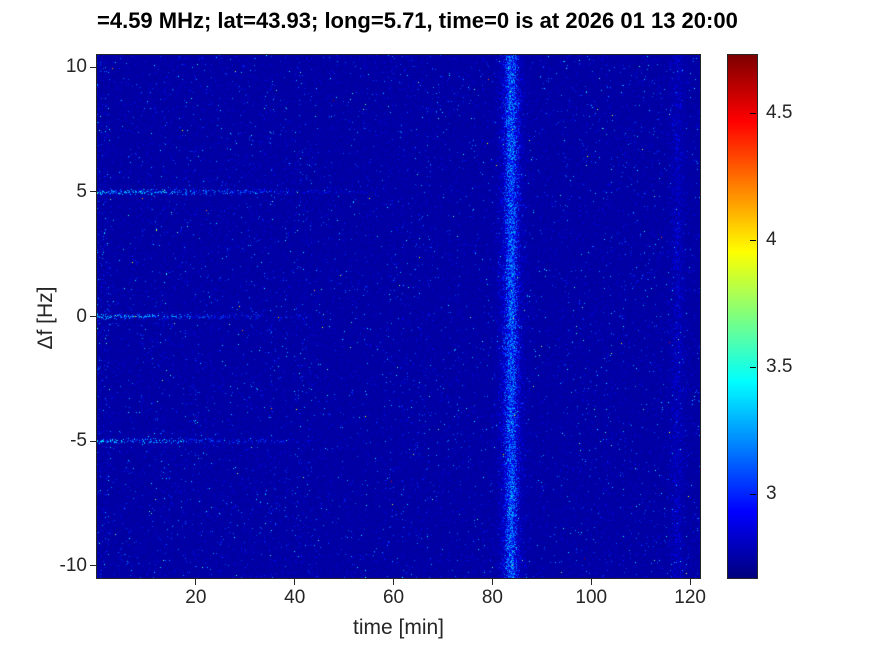 Image resolution: width=875 pixels, height=656 pixels. I want to click on colorbar-tick-label: 4, so click(771, 240).